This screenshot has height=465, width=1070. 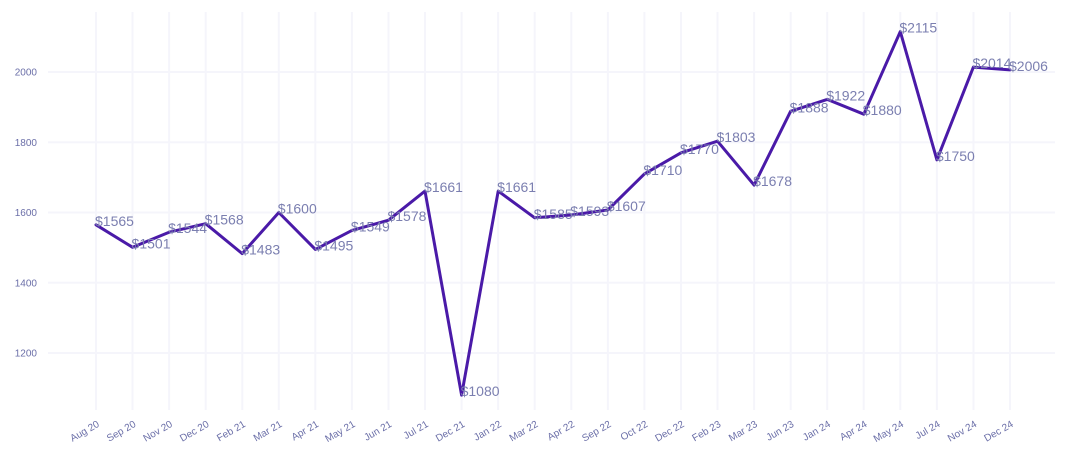 I want to click on x-tick-label: Jun 23, so click(x=781, y=431).